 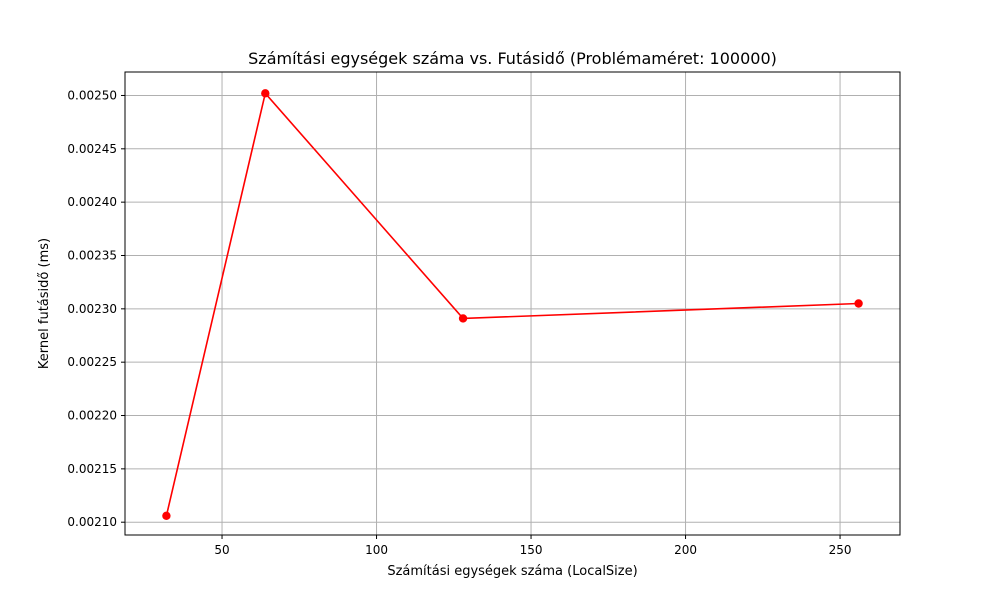 What do you see at coordinates (92, 469) in the screenshot?
I see `y-tick-label: 0.00215` at bounding box center [92, 469].